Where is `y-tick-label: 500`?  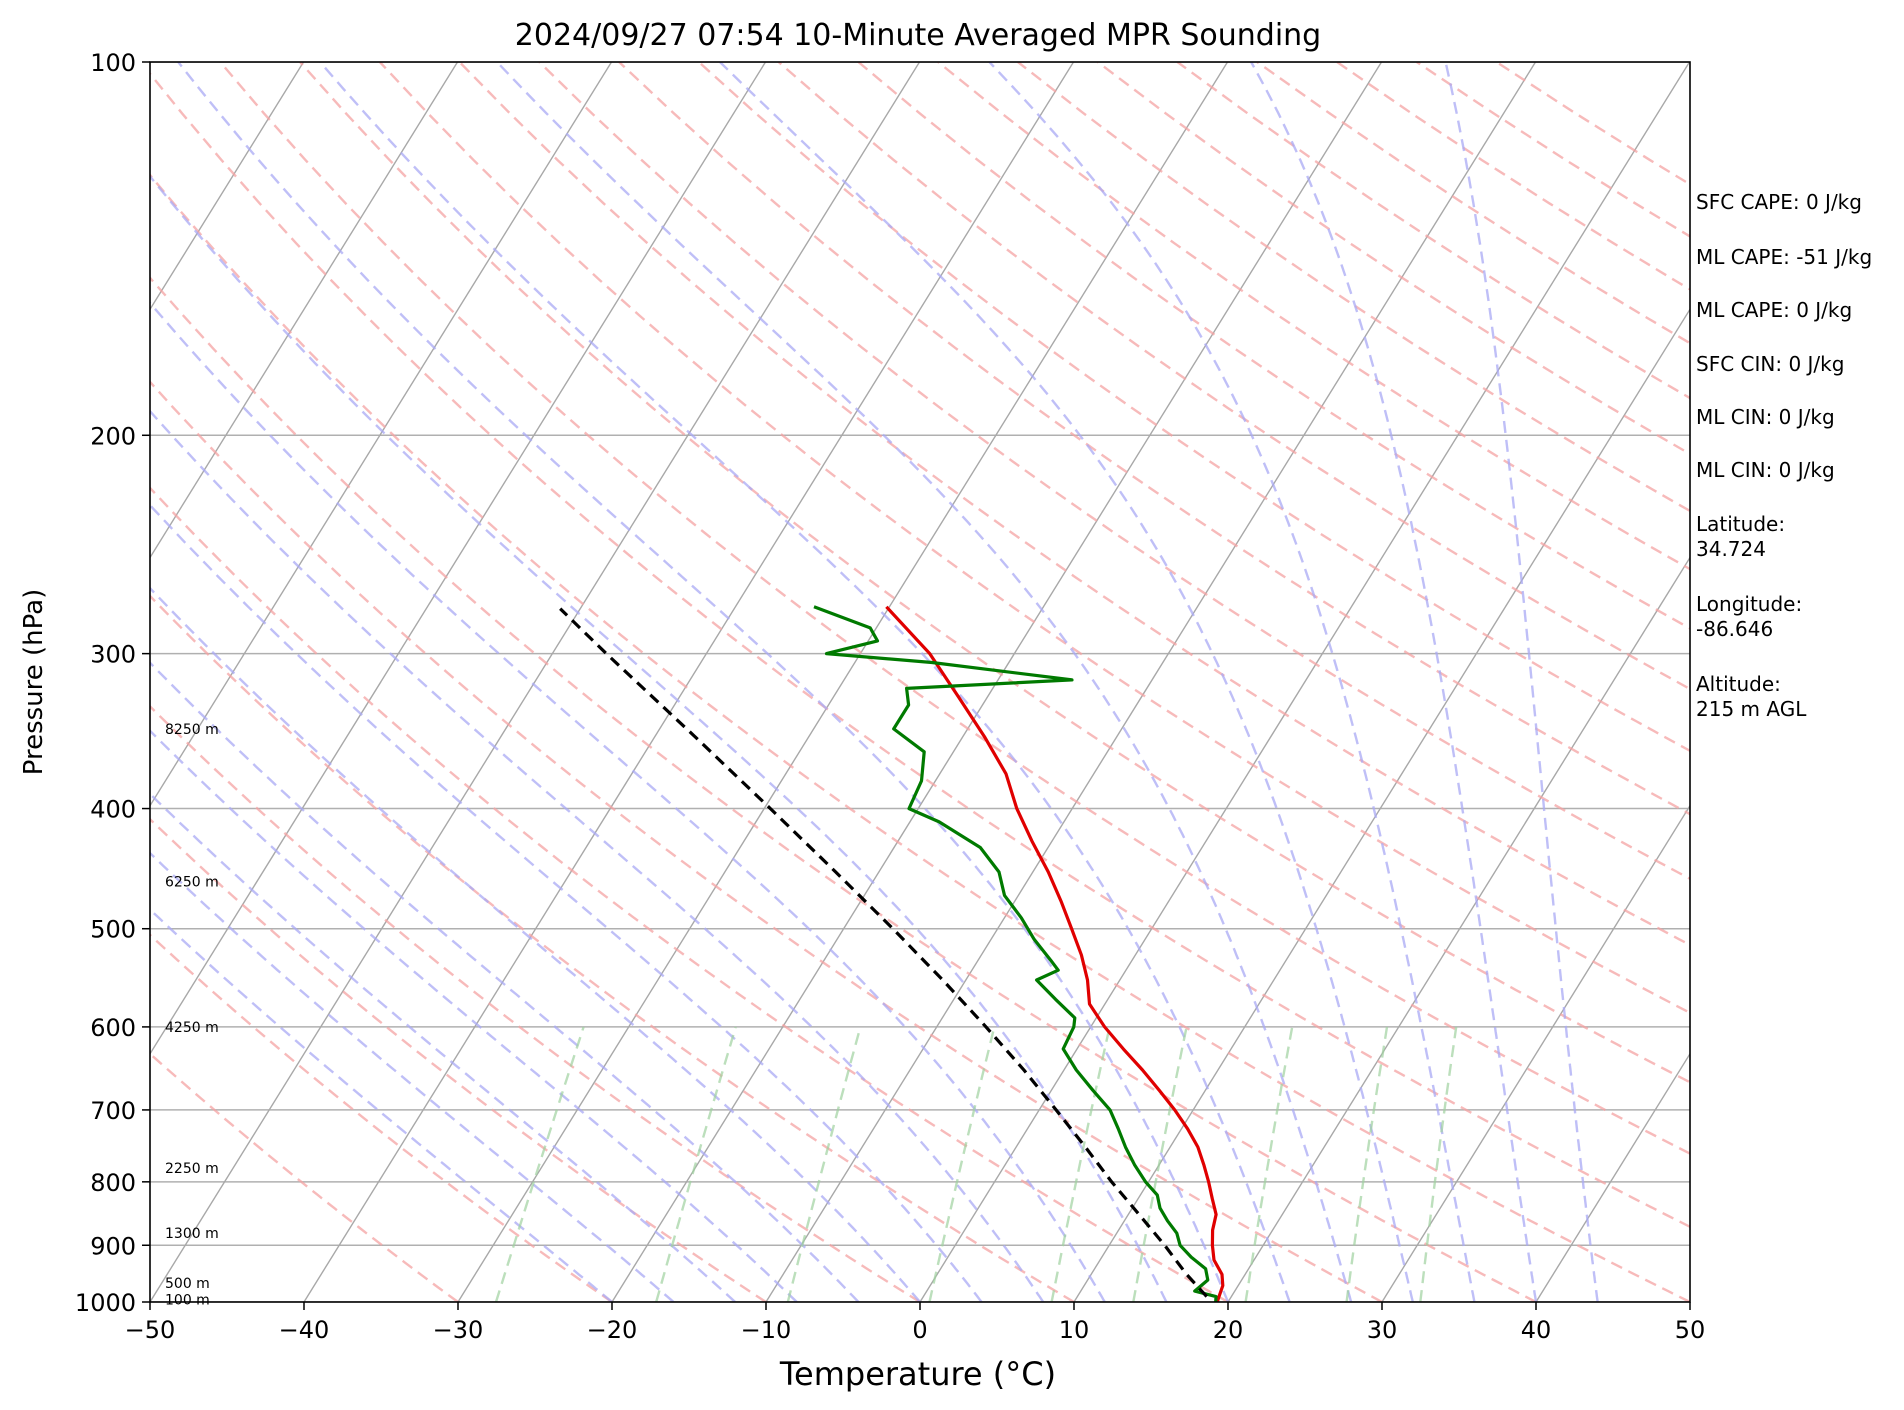
y-tick-label: 500 is located at coordinates (113, 930).